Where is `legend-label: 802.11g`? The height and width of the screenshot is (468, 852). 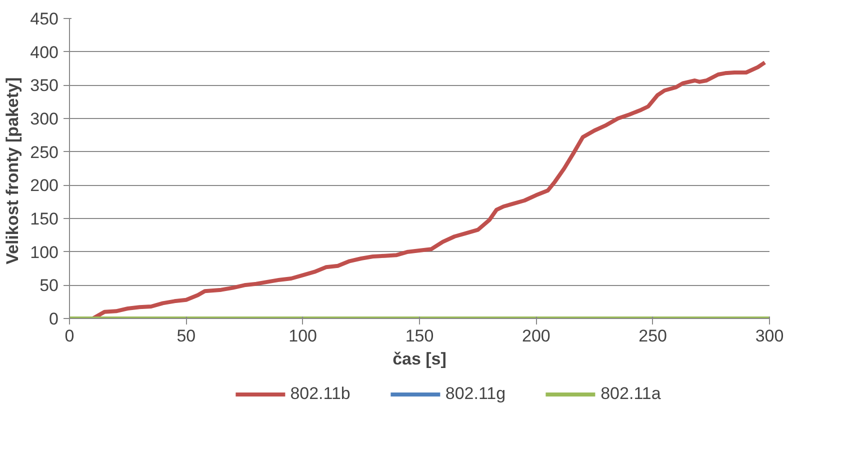
legend-label: 802.11g is located at coordinates (475, 394).